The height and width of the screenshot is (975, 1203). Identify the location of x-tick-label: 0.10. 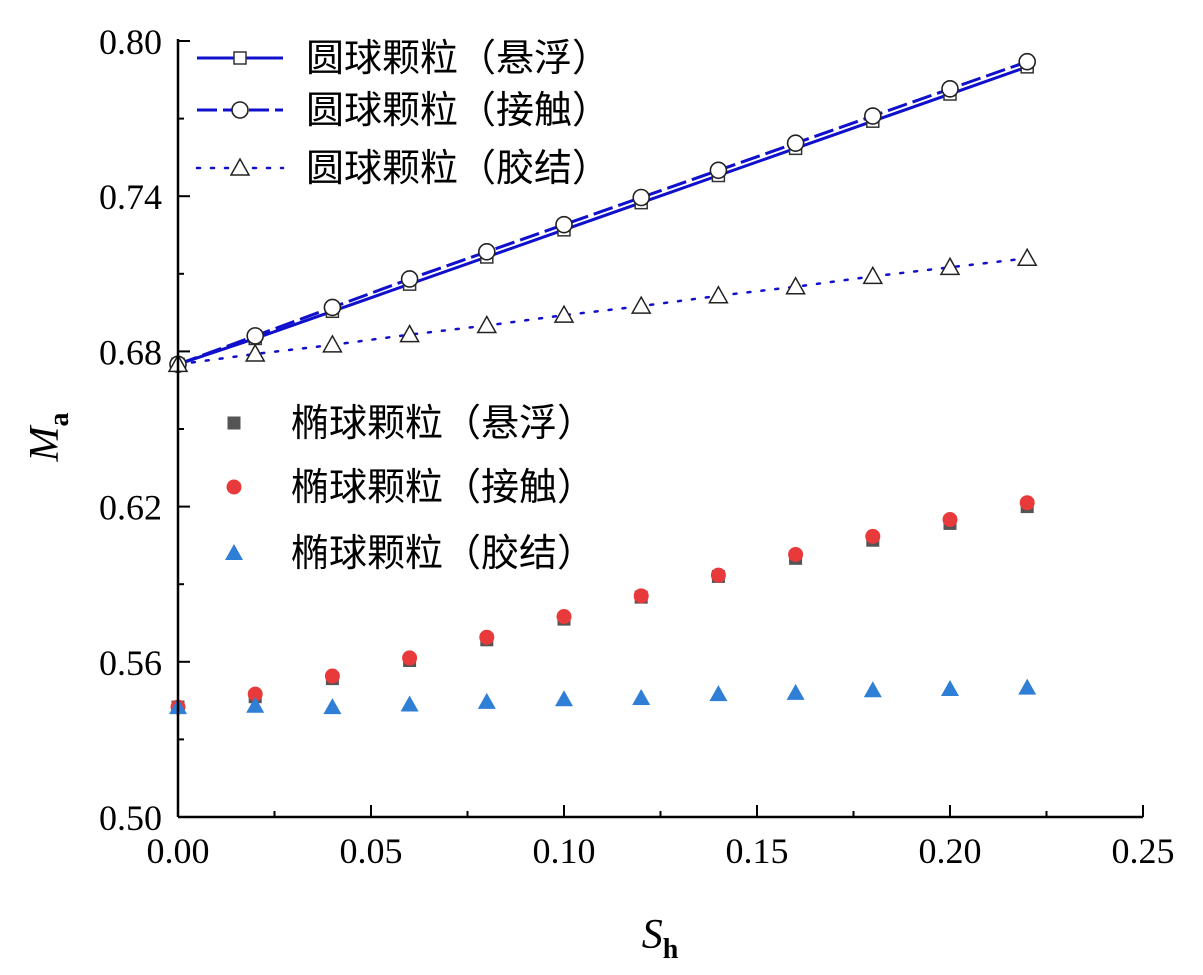
(564, 851).